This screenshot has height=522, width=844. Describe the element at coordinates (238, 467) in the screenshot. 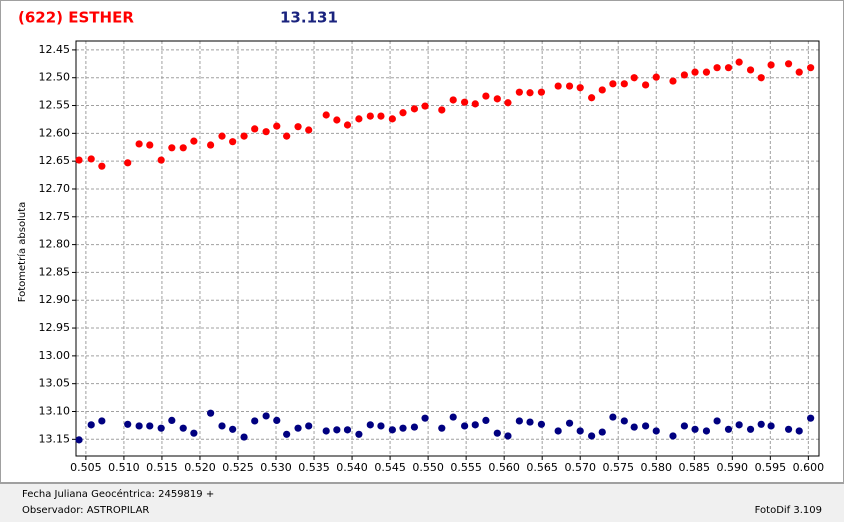

I see `x-tick-label: 0.525` at that location.